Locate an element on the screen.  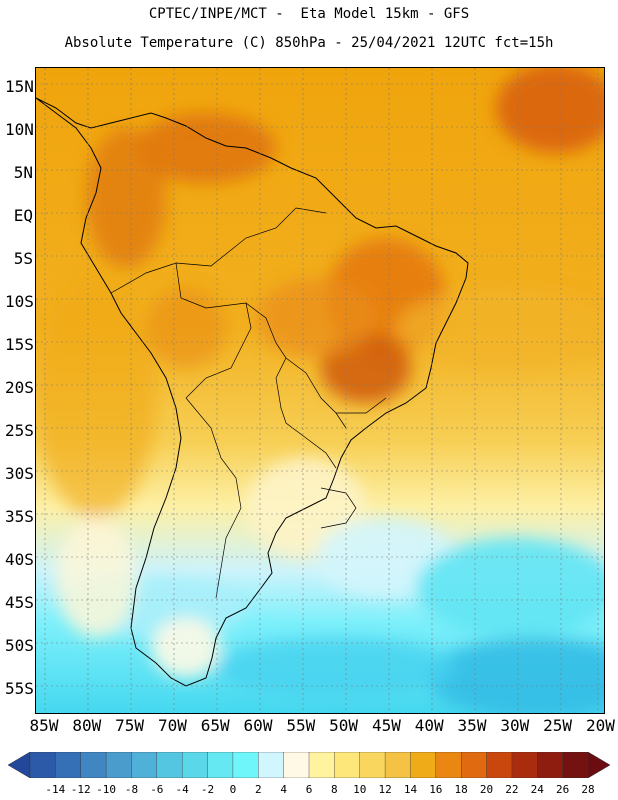
lat-label: 10N is located at coordinates (19, 129).